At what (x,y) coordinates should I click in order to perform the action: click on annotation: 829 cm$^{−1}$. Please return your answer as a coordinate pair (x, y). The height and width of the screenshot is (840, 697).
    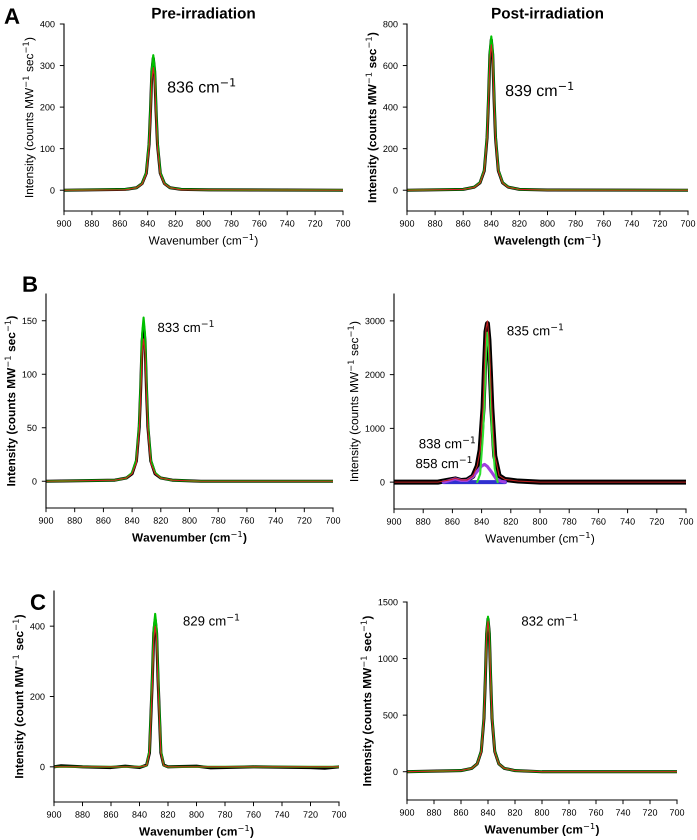
    Looking at the image, I should click on (212, 620).